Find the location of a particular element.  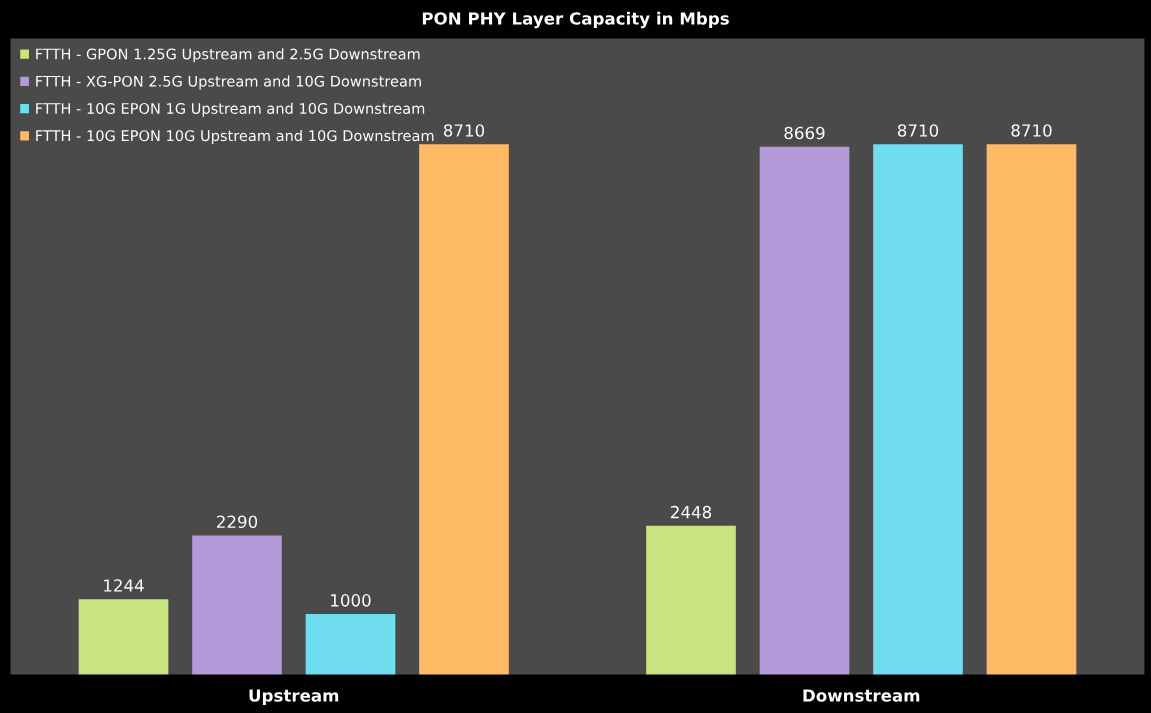

data-label: 2448 is located at coordinates (691, 512).